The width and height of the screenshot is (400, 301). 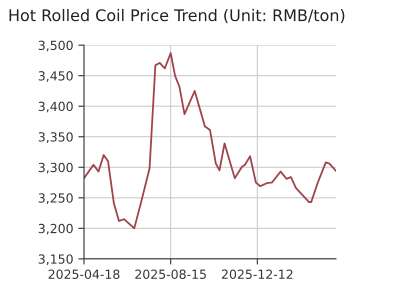 I want to click on y-tick-label: 3,400, so click(x=55, y=107).